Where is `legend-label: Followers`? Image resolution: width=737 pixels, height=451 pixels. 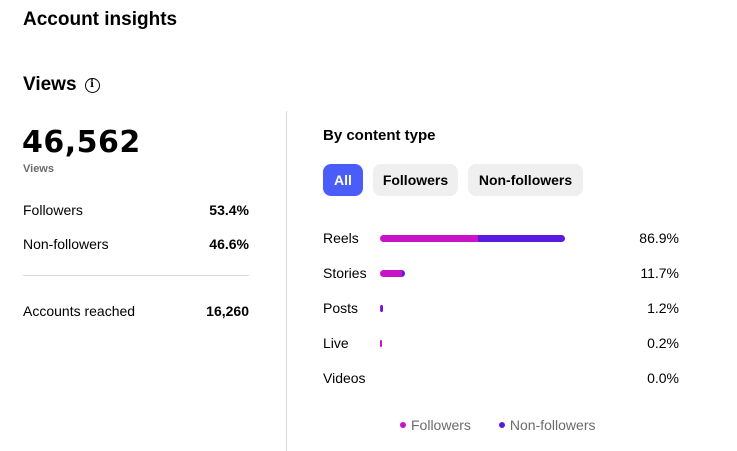 legend-label: Followers is located at coordinates (441, 425).